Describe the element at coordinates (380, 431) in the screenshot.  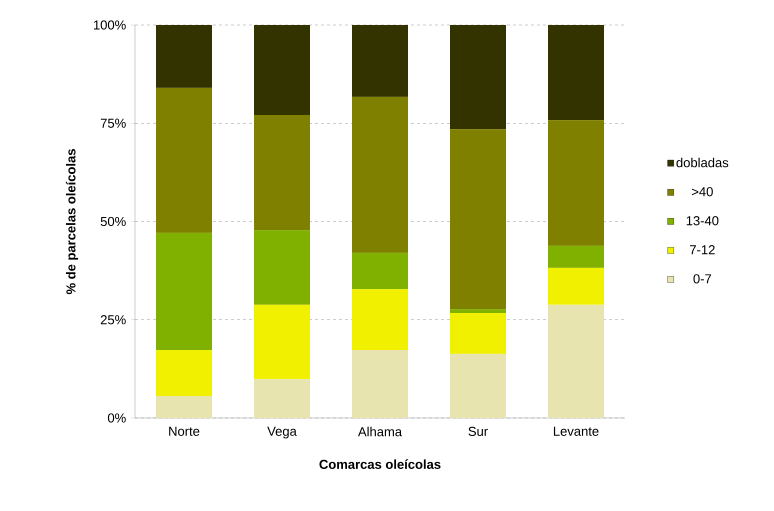
I see `x-tick-label: Alhama` at that location.